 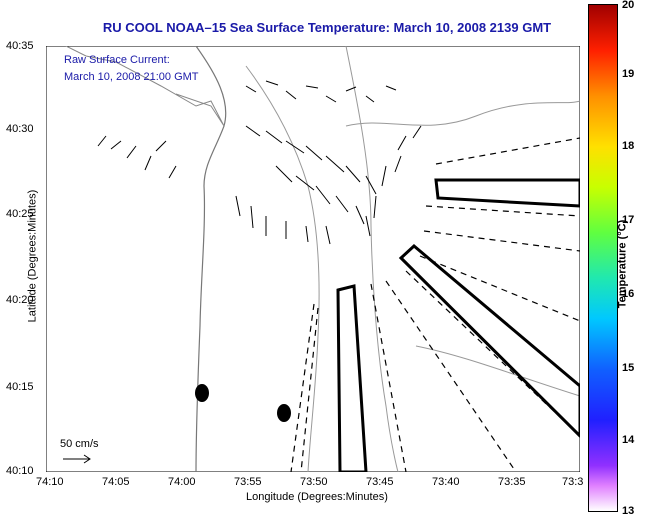 What do you see at coordinates (20, 387) in the screenshot?
I see `y-tick: 40:15` at bounding box center [20, 387].